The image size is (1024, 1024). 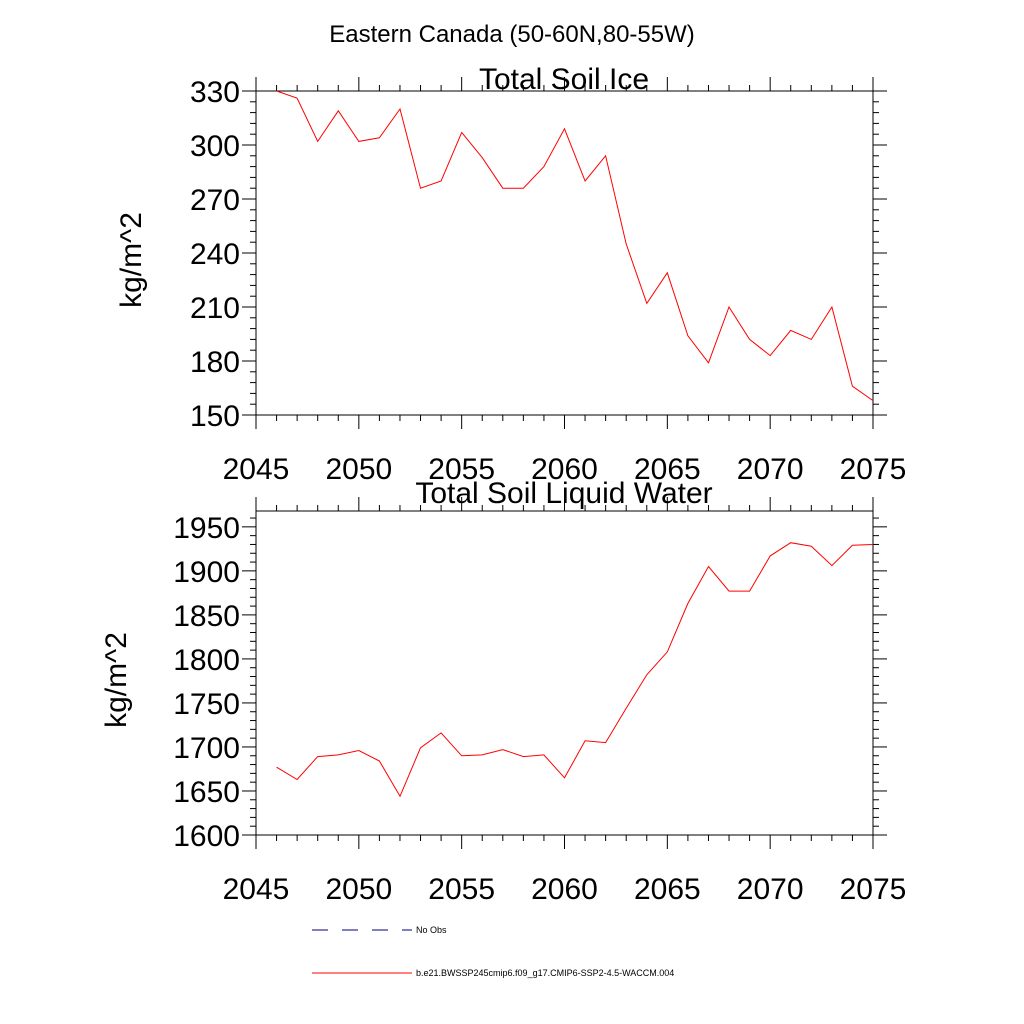 What do you see at coordinates (215, 92) in the screenshot?
I see `y-tick-label: 330` at bounding box center [215, 92].